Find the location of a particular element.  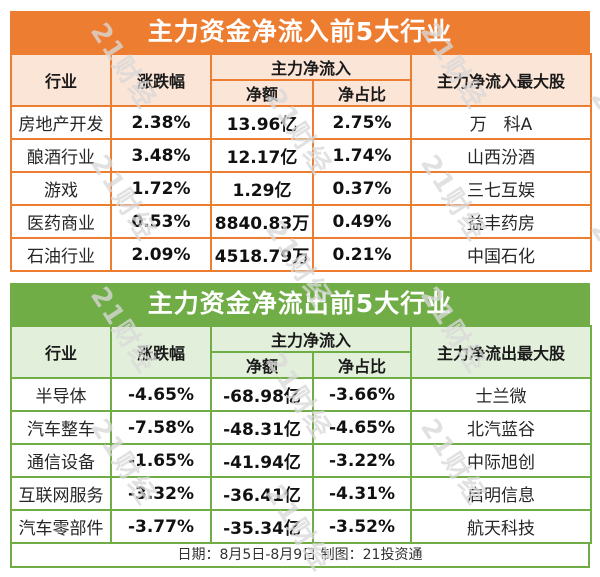

change-cell: 2.38% is located at coordinates (161, 122).